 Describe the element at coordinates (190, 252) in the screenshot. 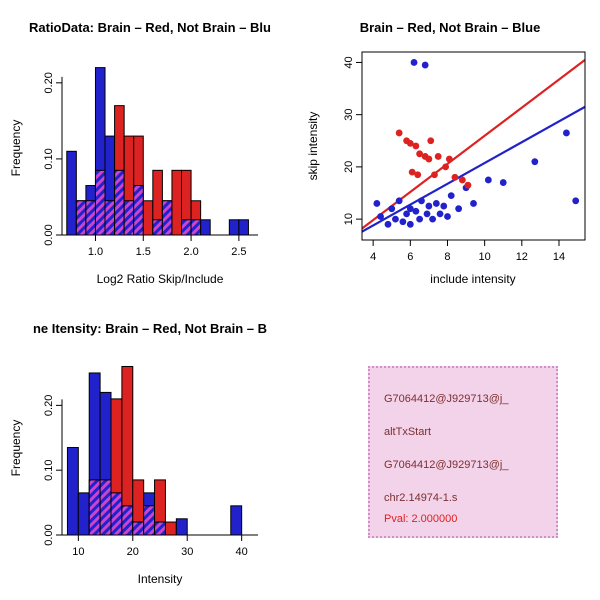

I see `svg-text: 2.0` at that location.